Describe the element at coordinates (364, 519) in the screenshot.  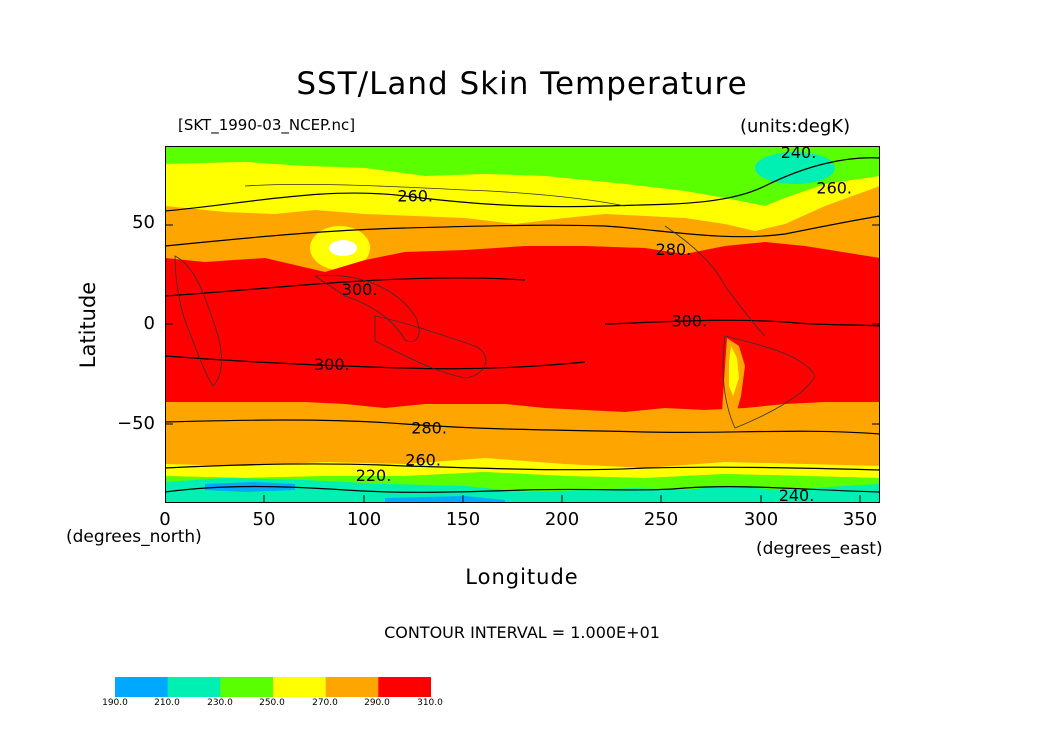
I see `x-tick-label: 100` at that location.